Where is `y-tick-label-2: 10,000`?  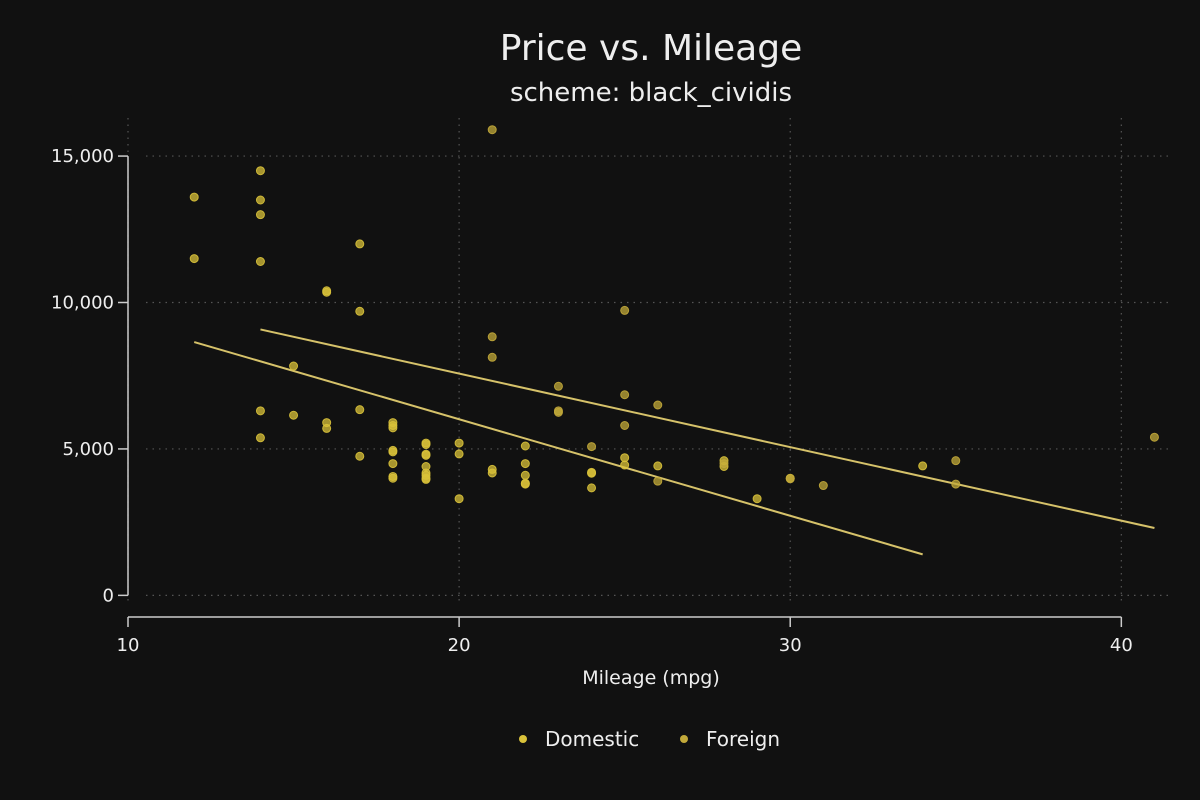
y-tick-label-2: 10,000 is located at coordinates (82, 303).